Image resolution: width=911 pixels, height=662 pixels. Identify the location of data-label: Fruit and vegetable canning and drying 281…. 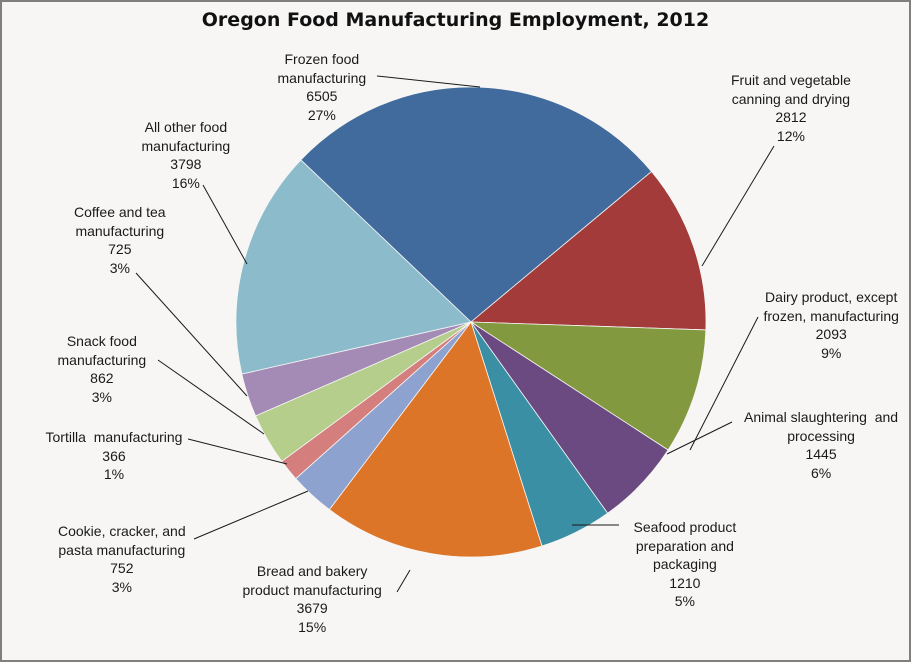
(791, 108).